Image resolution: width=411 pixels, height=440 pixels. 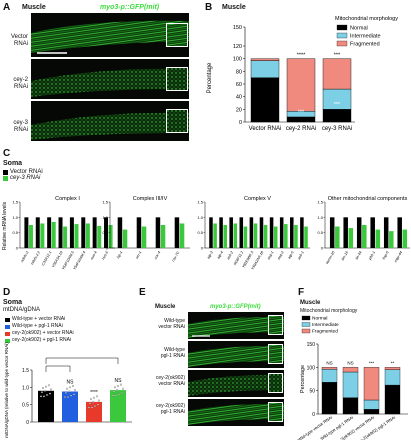 What do you see at coordinates (58, 368) in the screenshot?
I see `comparison-bracket` at bounding box center [58, 368].